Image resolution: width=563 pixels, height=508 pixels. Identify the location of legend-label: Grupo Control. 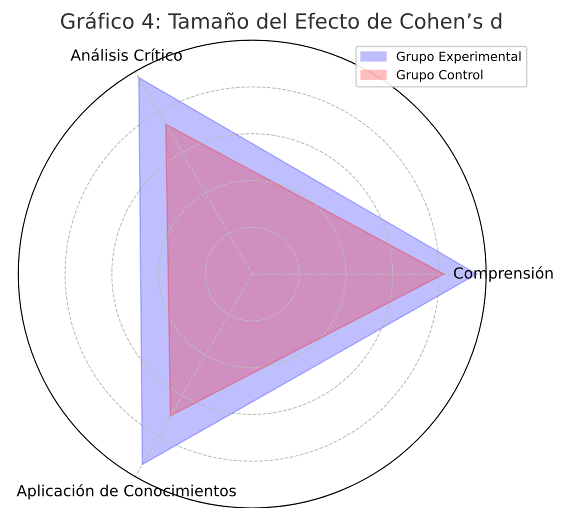
(439, 76).